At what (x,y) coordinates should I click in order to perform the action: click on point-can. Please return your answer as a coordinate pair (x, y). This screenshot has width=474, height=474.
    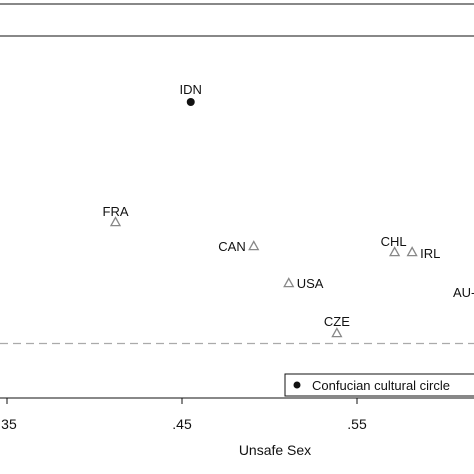
    Looking at the image, I should click on (254, 245).